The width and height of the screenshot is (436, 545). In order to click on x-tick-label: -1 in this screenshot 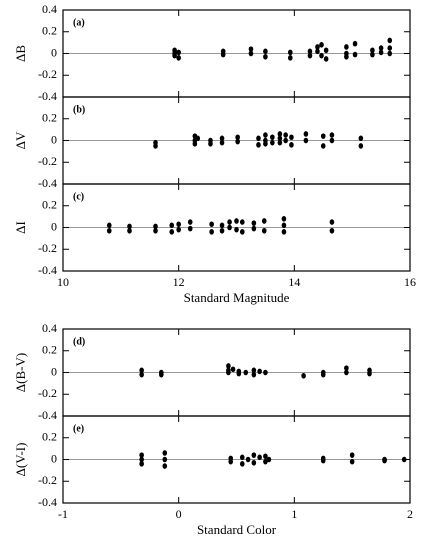, I will do `click(63, 514)`.